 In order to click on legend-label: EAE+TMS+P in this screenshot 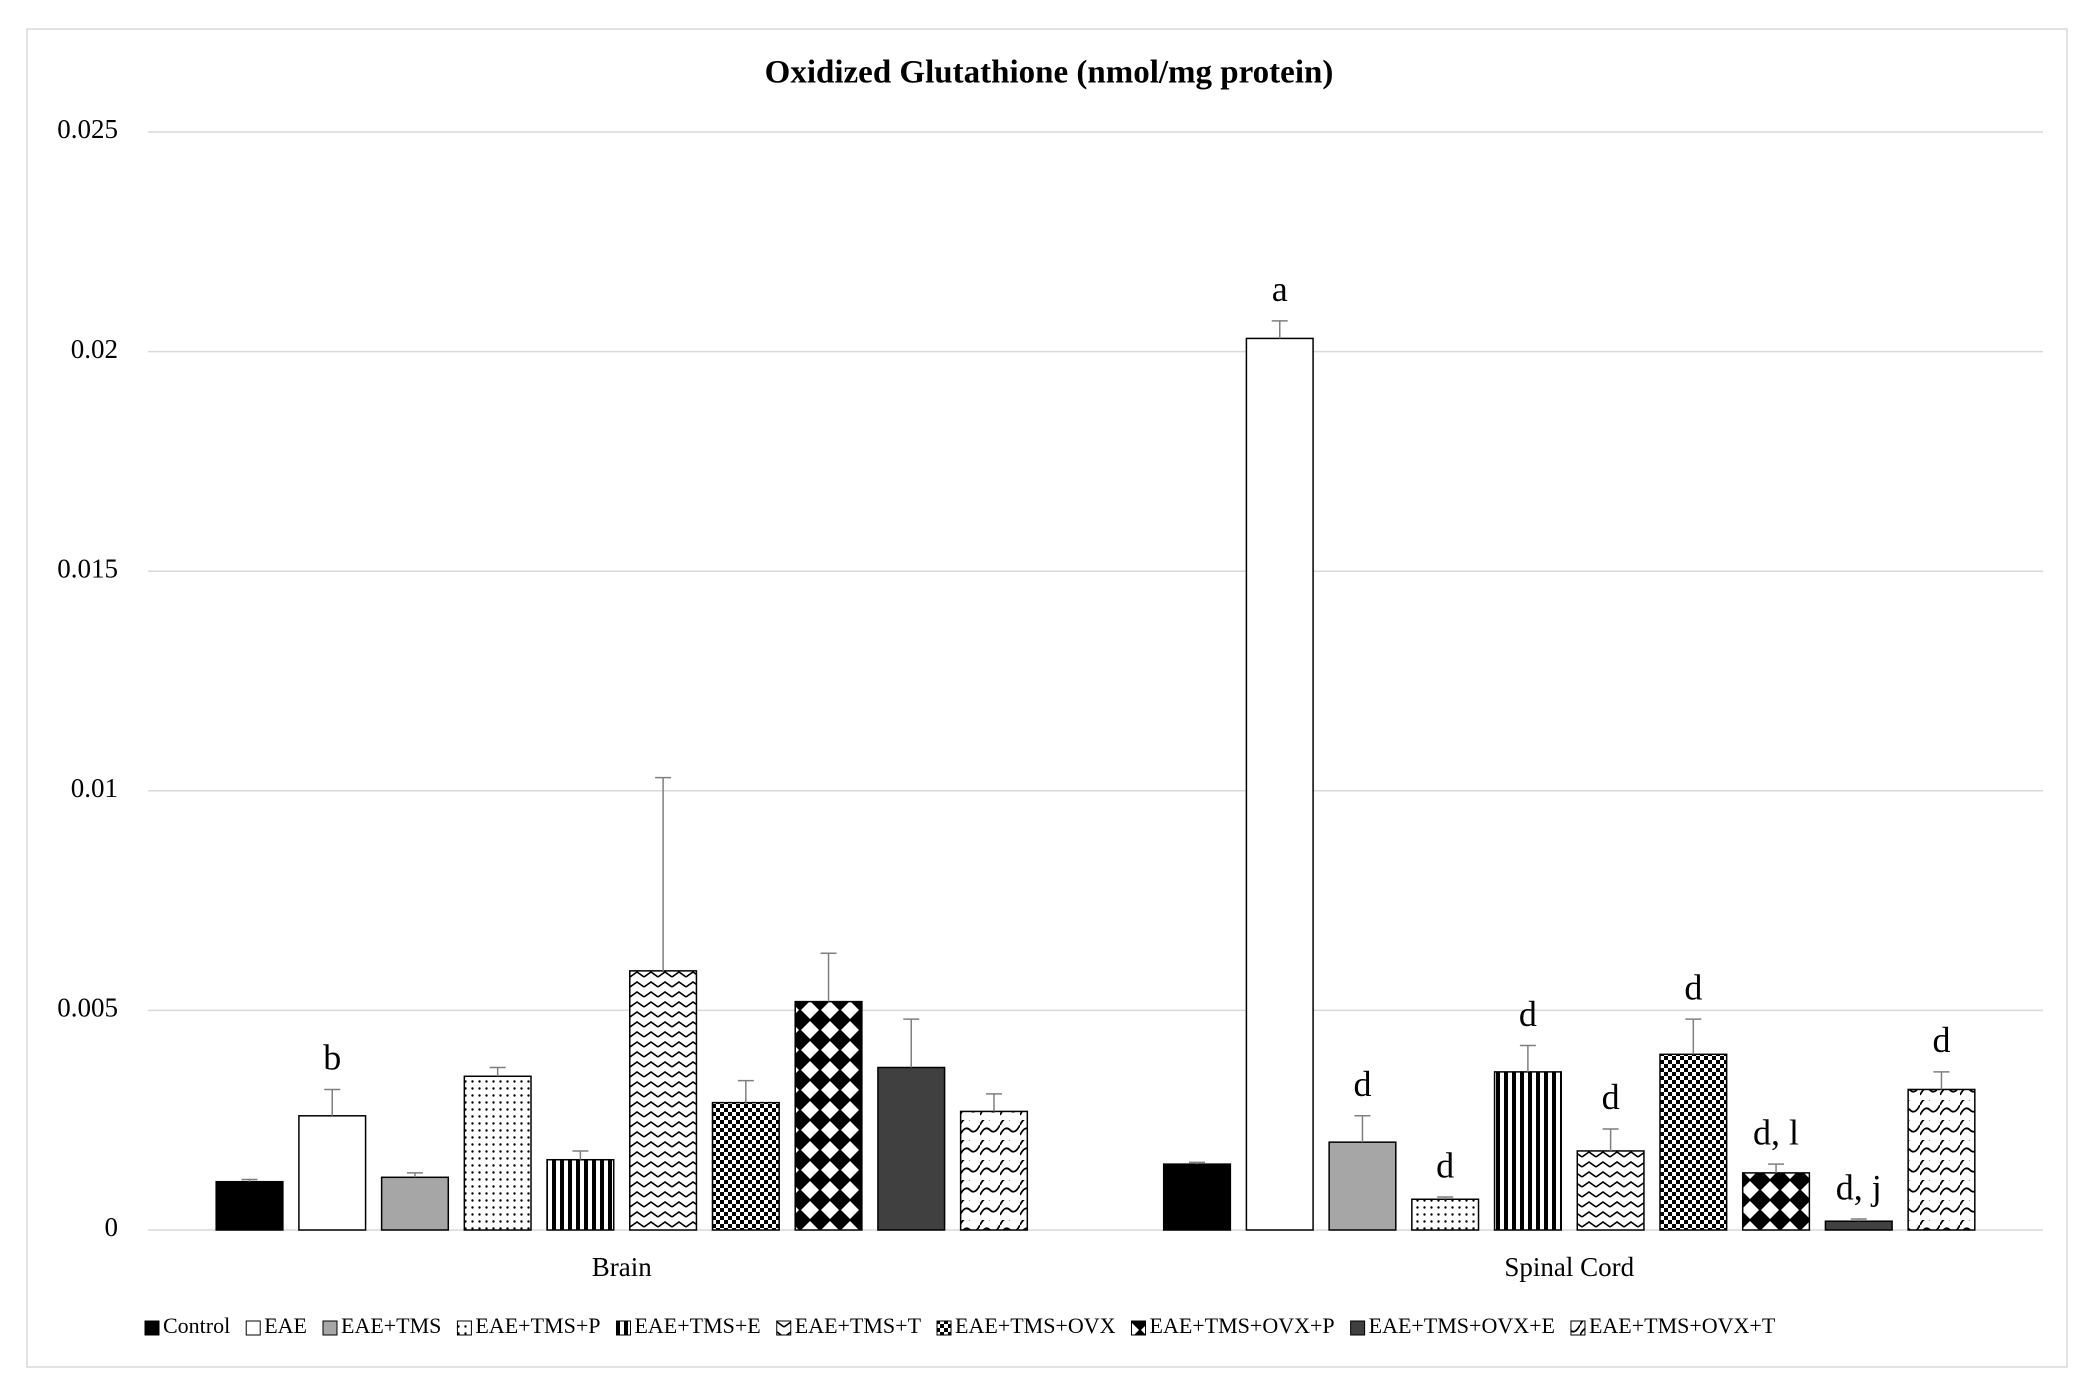, I will do `click(537, 1325)`.